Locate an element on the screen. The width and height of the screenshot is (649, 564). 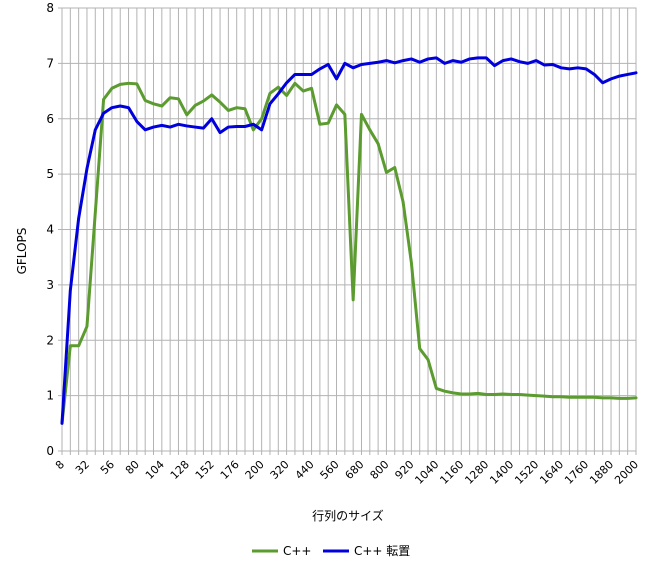
x-tick-label: 56 is located at coordinates (107, 467).